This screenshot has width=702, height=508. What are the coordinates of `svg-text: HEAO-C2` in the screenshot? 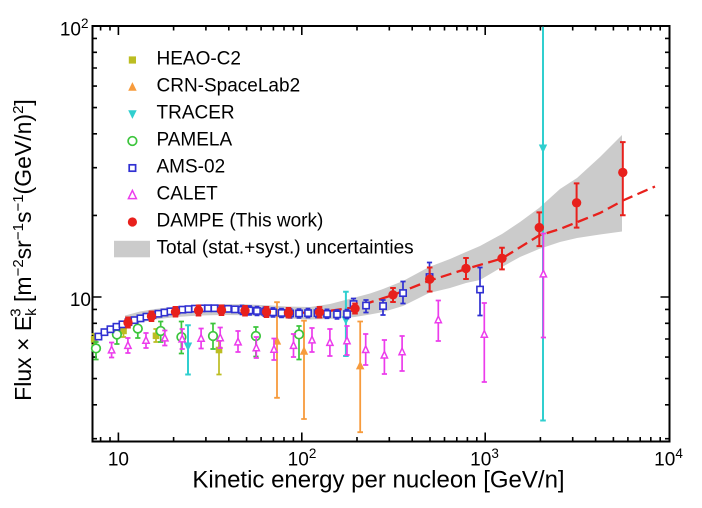 It's located at (199, 59).